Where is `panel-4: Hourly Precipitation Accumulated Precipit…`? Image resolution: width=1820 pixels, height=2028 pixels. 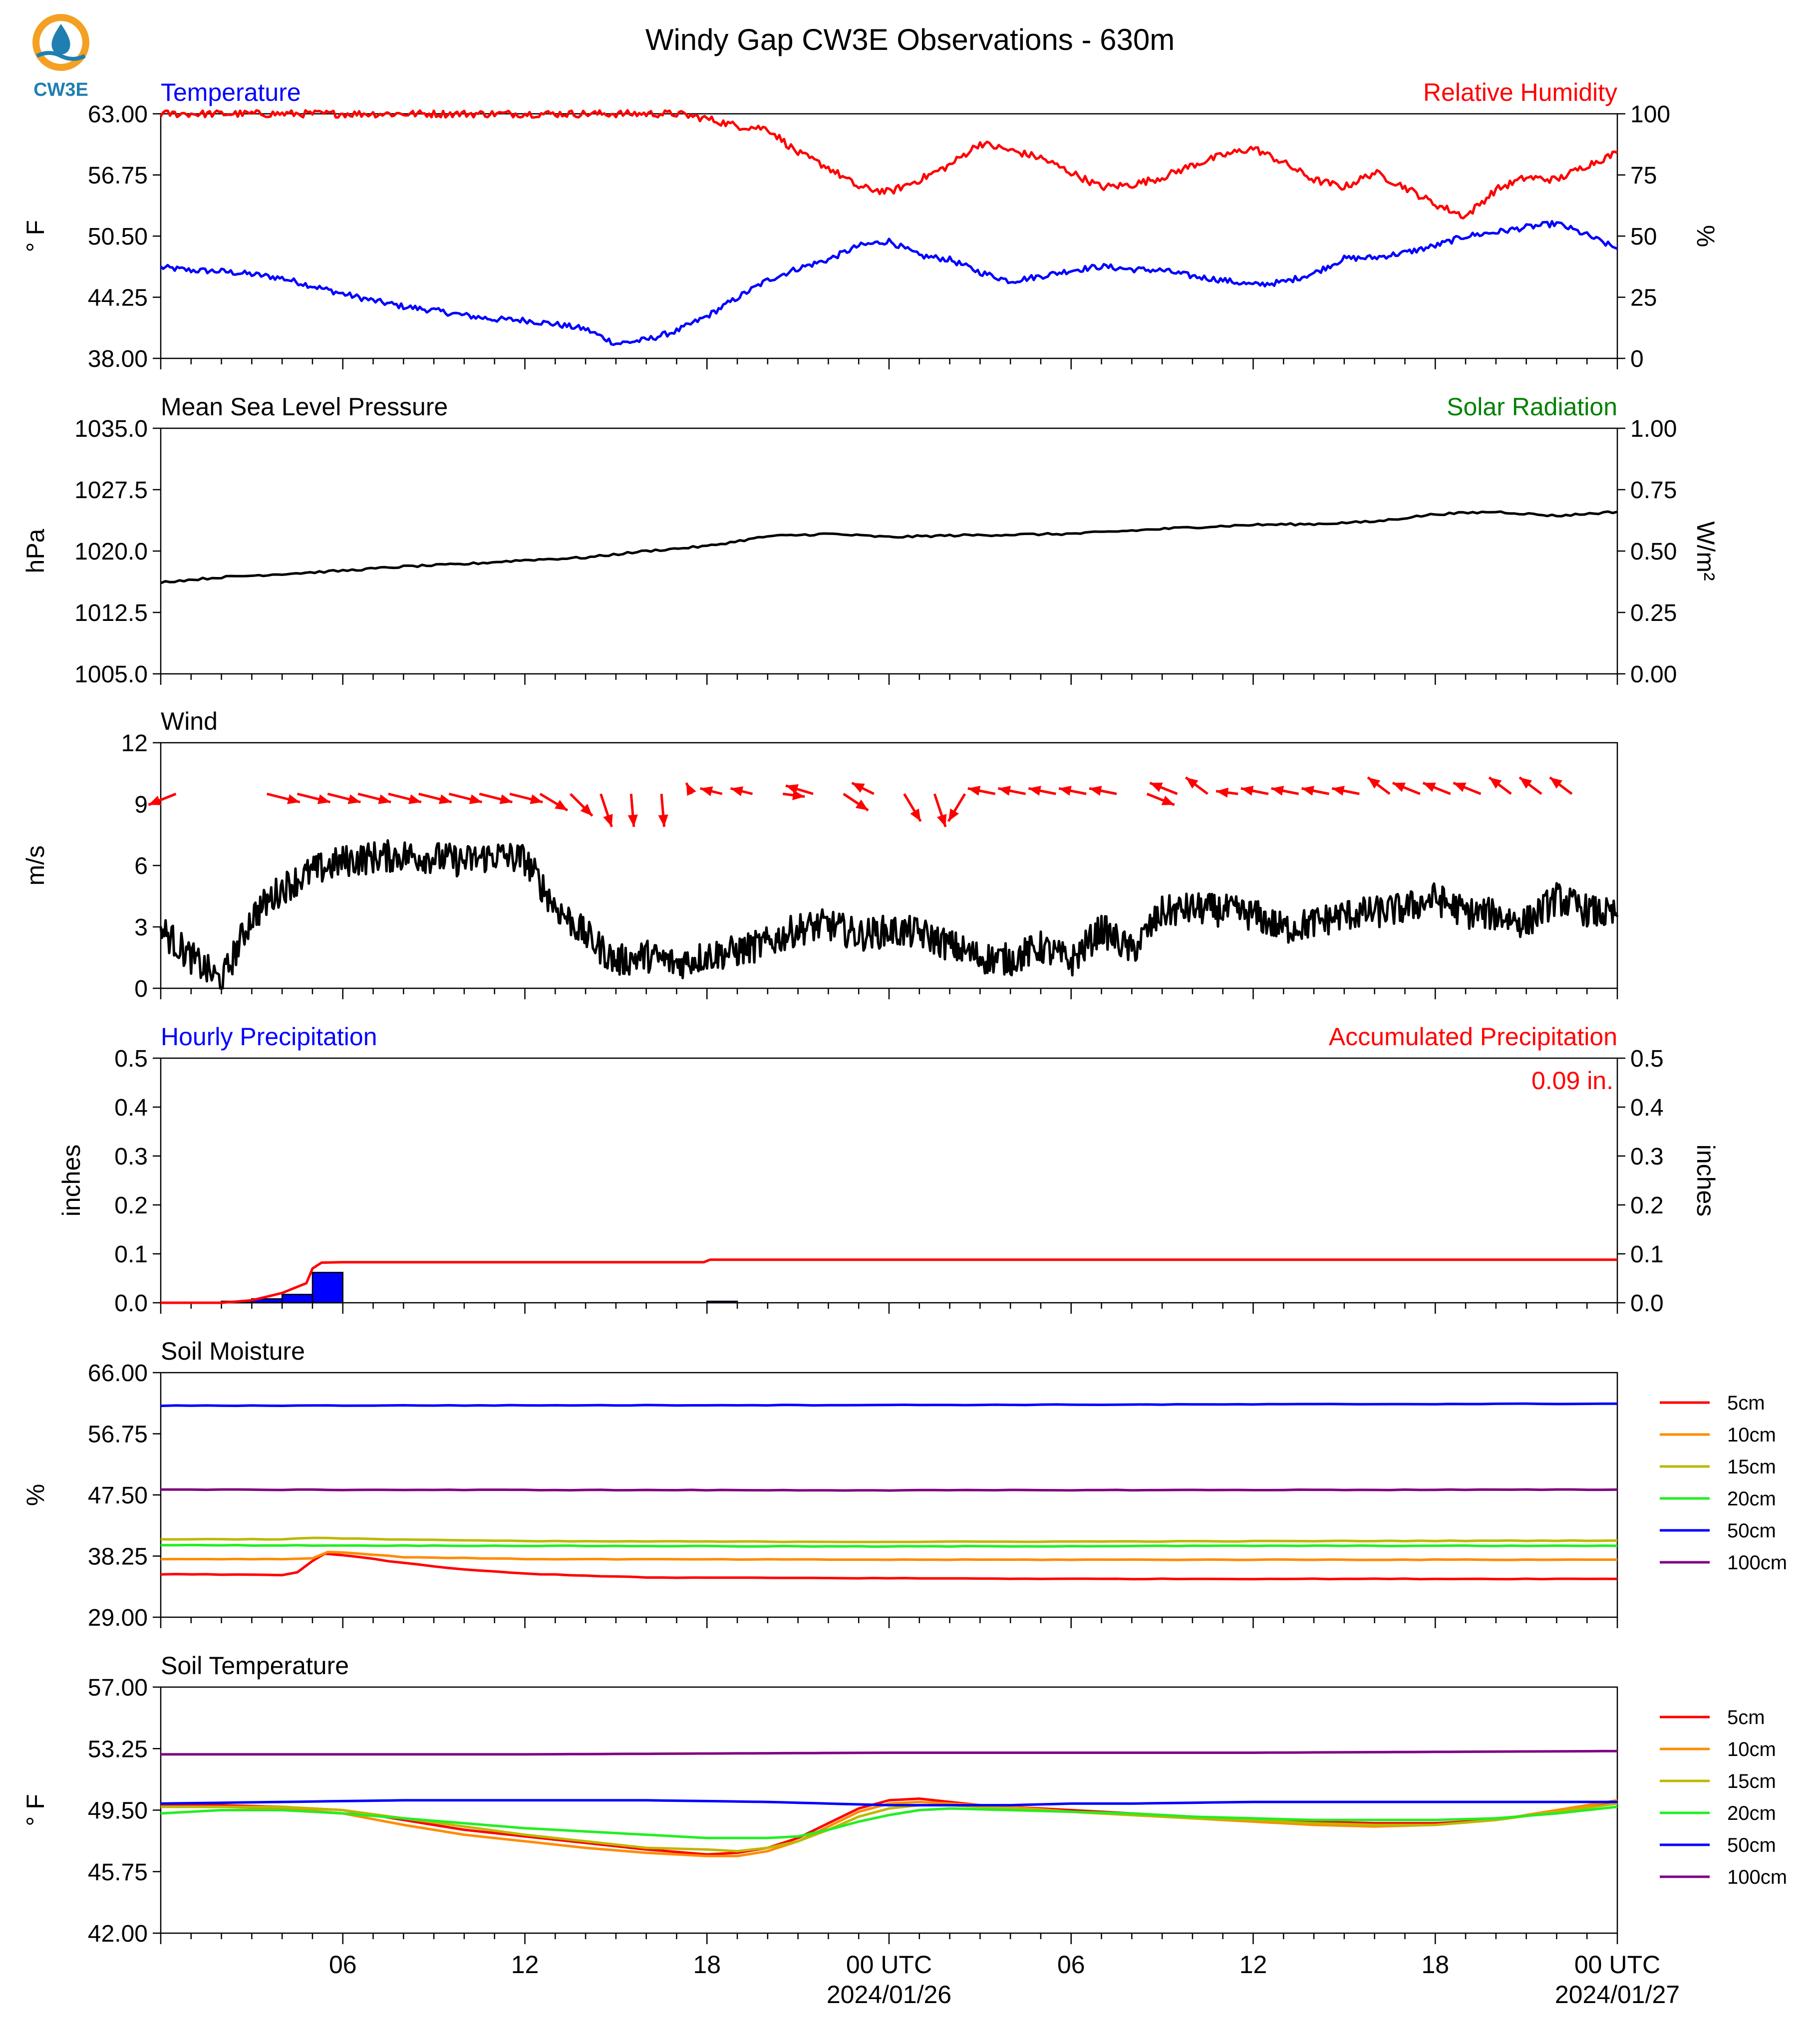
panel-4: Hourly Precipitation Accumulated Precipit… is located at coordinates (888, 1170).